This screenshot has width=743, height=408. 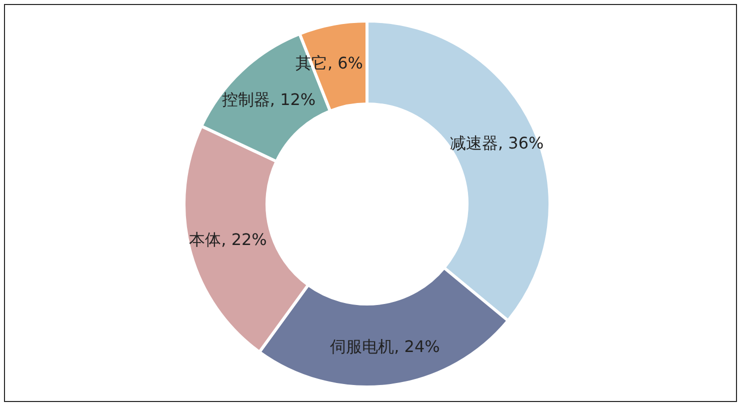 What do you see at coordinates (269, 99) in the screenshot?
I see `slice-label: 控制器, 12%` at bounding box center [269, 99].